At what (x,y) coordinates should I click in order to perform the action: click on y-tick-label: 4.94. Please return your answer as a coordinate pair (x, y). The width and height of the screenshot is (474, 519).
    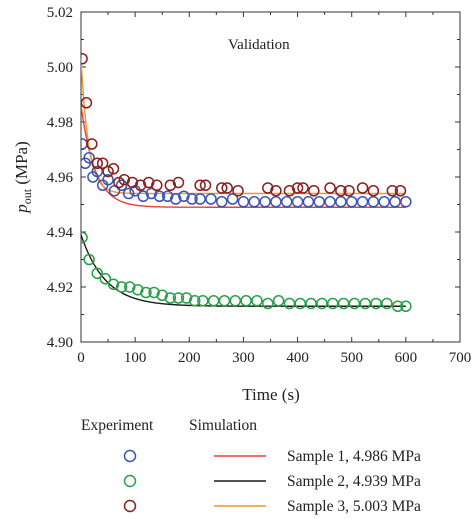
    Looking at the image, I should click on (60, 233).